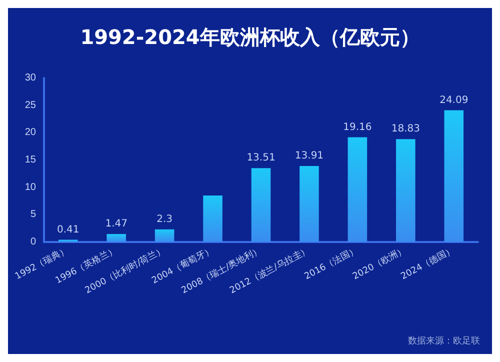  I want to click on data-label: 18.83, so click(405, 129).